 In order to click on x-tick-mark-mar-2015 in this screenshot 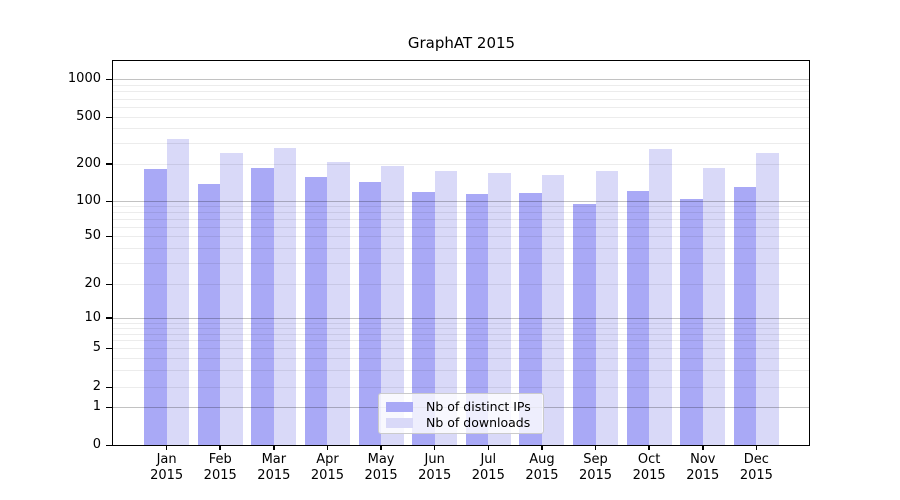, I will do `click(274, 447)`.